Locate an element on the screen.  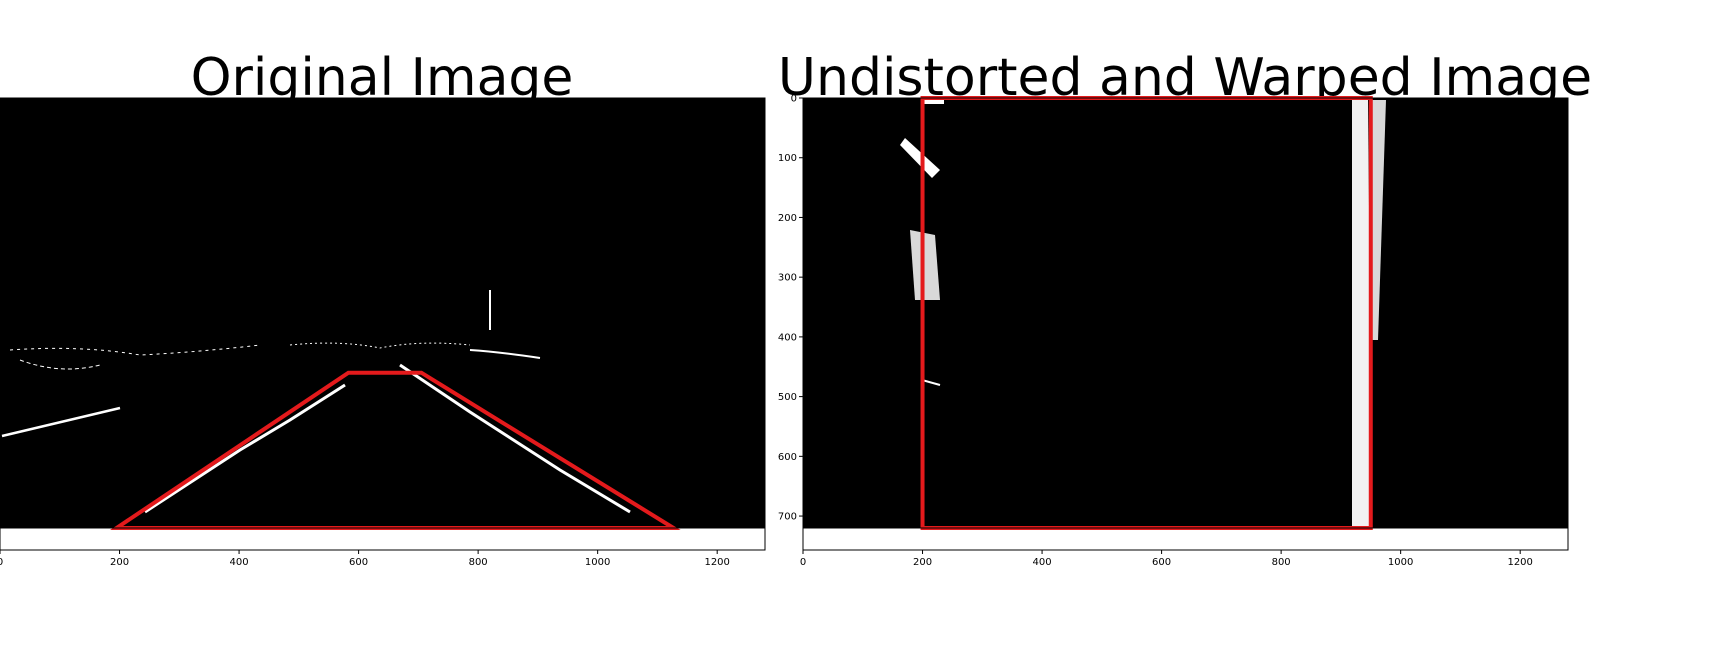
y-tick-label: 100 is located at coordinates (787, 158).